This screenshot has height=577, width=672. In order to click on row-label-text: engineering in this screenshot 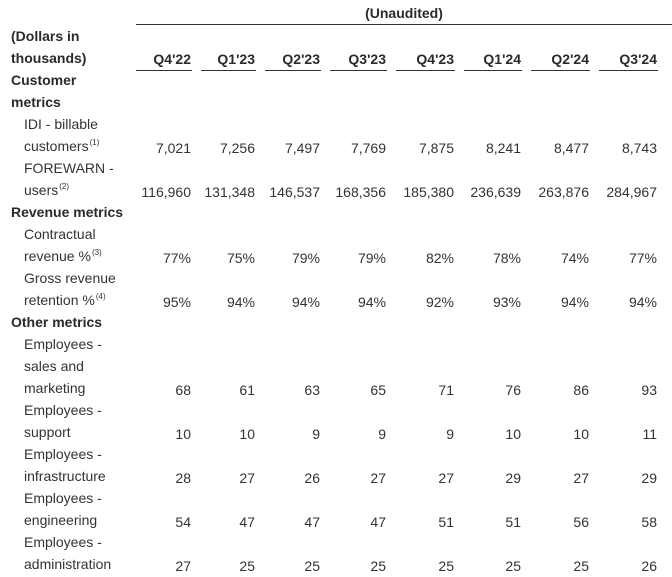, I will do `click(61, 520)`.